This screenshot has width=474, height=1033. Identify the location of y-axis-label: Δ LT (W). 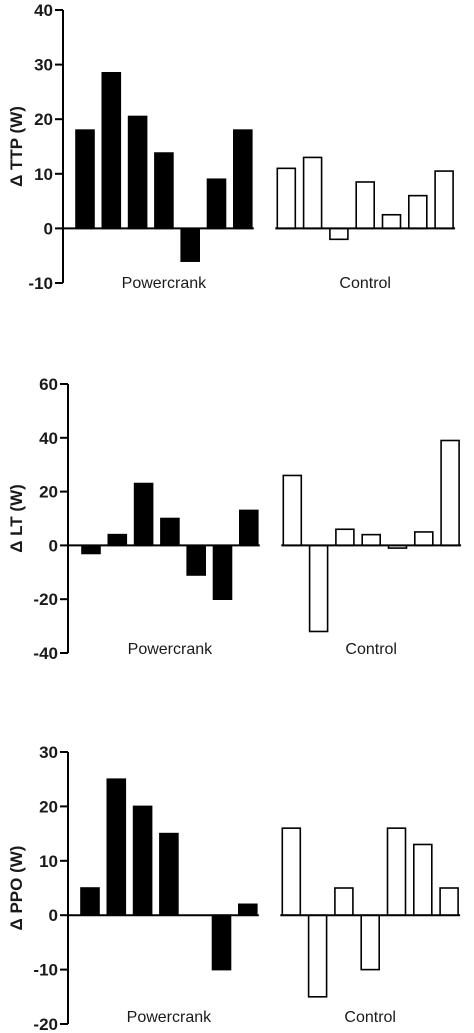
(16, 518).